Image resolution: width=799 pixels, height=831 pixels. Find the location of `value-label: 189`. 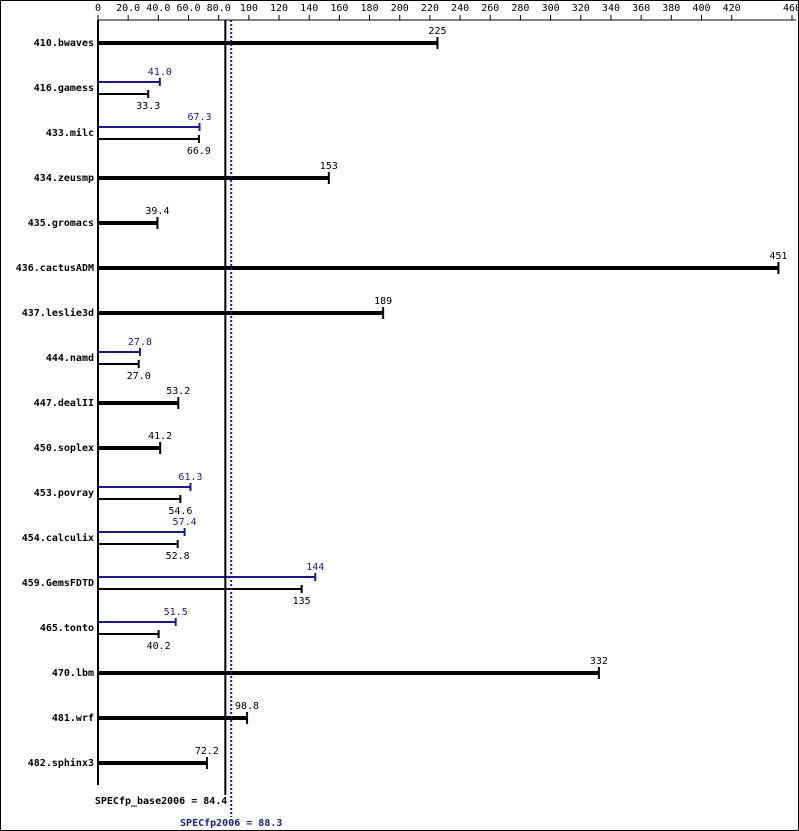

value-label: 189 is located at coordinates (383, 301).